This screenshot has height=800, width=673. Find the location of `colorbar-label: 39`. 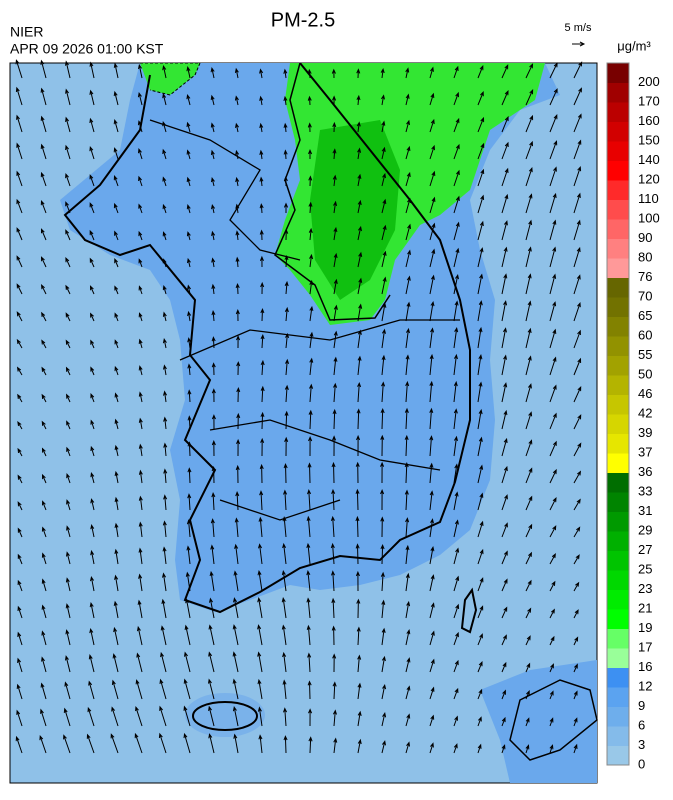

colorbar-label: 39 is located at coordinates (645, 432).